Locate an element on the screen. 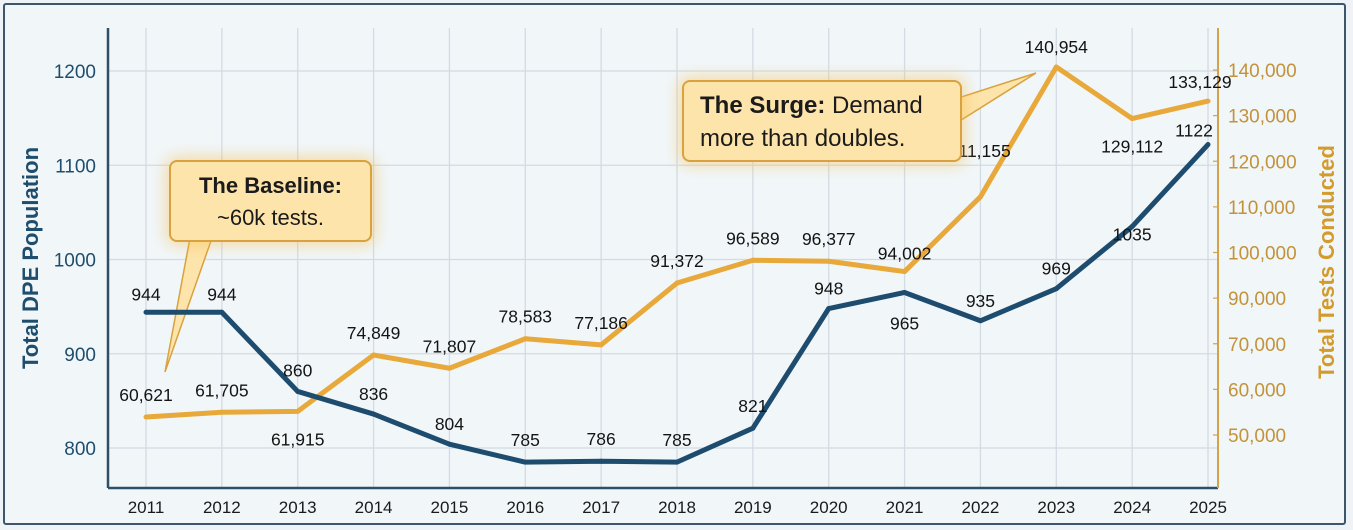 The image size is (1353, 530). right-axis-tick-label: 60,000 is located at coordinates (1257, 390).